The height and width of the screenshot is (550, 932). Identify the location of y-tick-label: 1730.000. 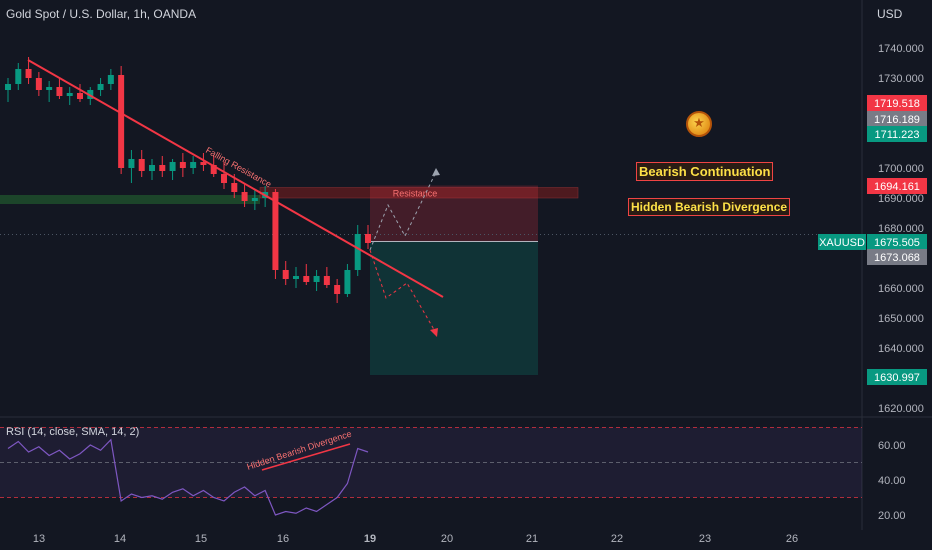
(901, 79).